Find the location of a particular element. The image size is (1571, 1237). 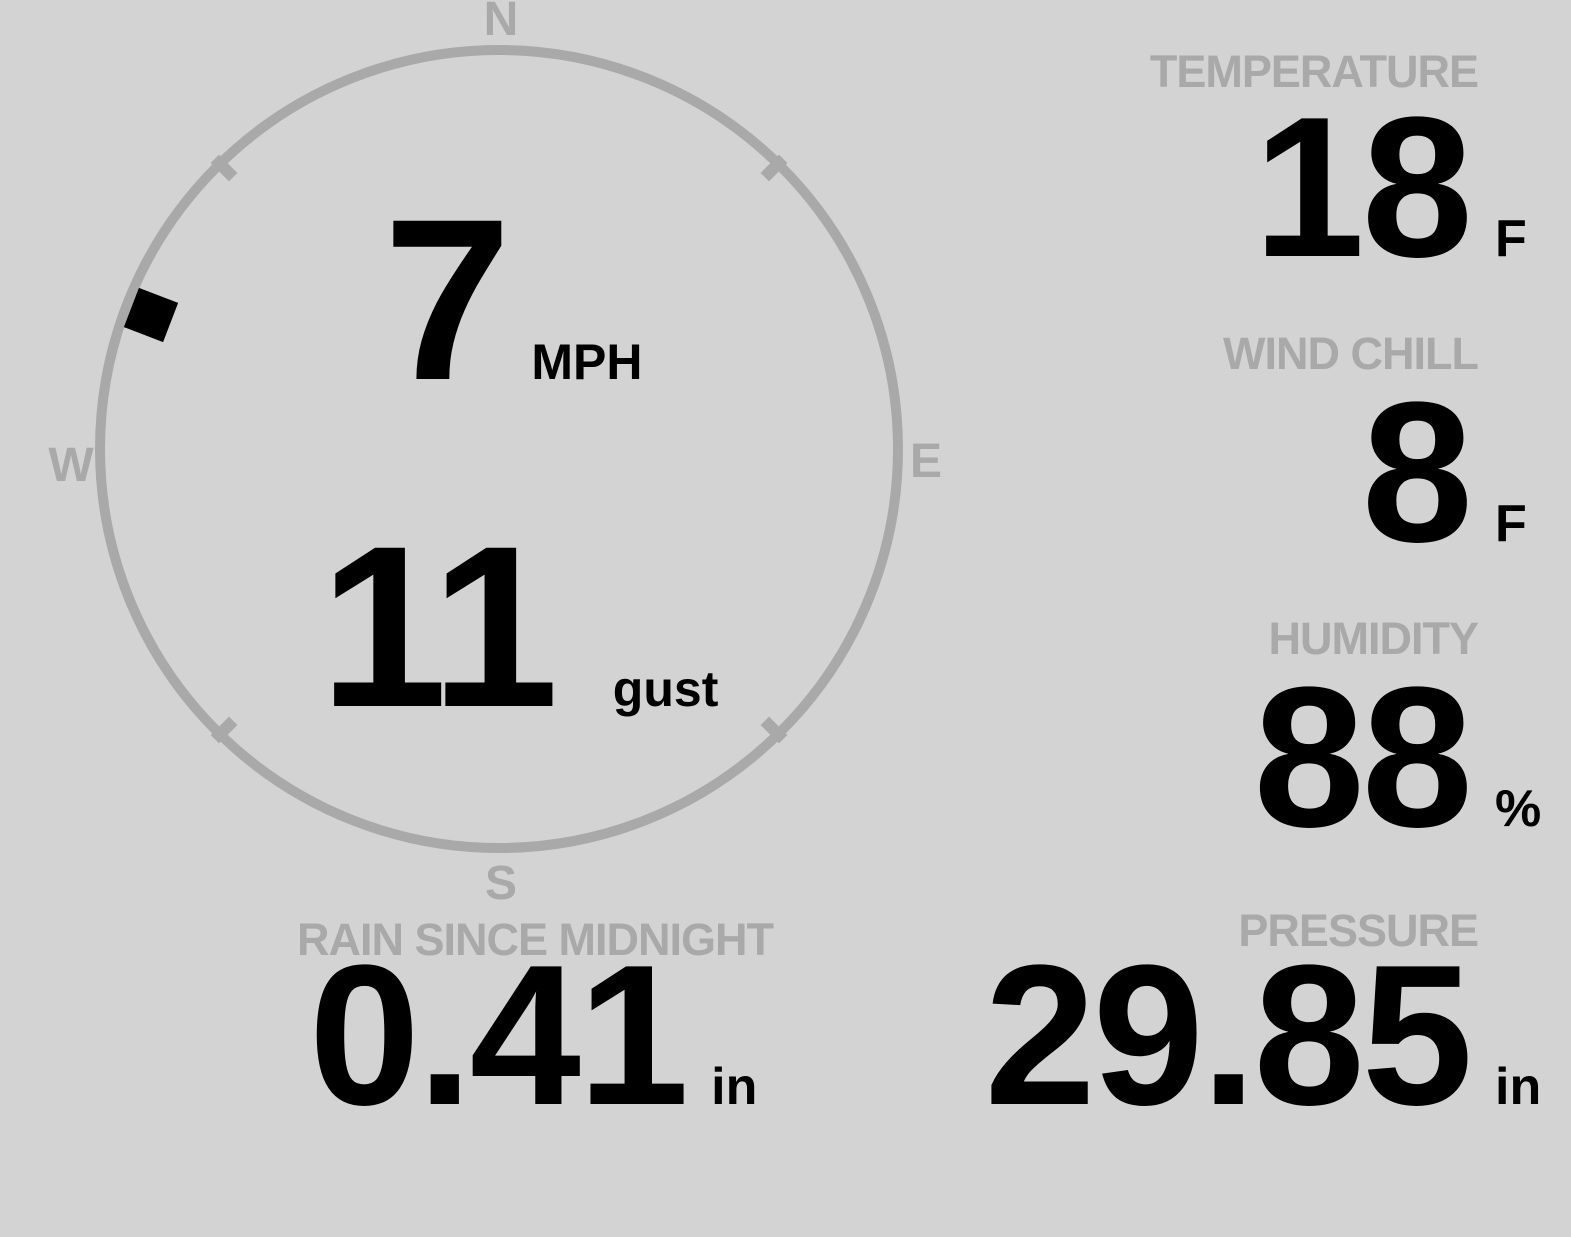

rain-since-midnight-label: RAIN SINCE MIDNIGHT is located at coordinates (535, 939).